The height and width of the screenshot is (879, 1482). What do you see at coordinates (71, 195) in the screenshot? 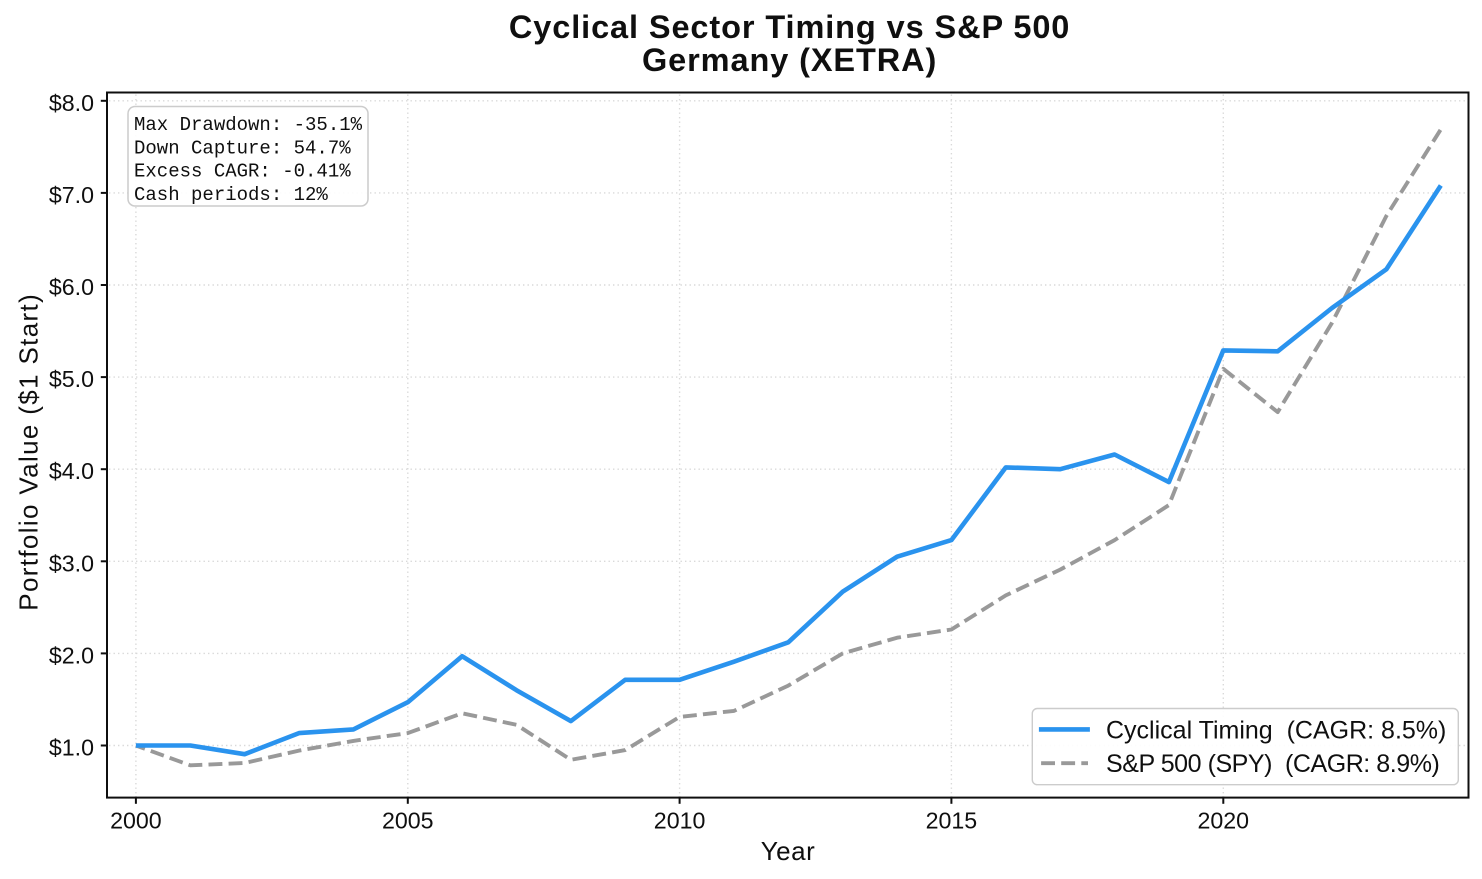
I see `svg-text: $7.0` at bounding box center [71, 195].